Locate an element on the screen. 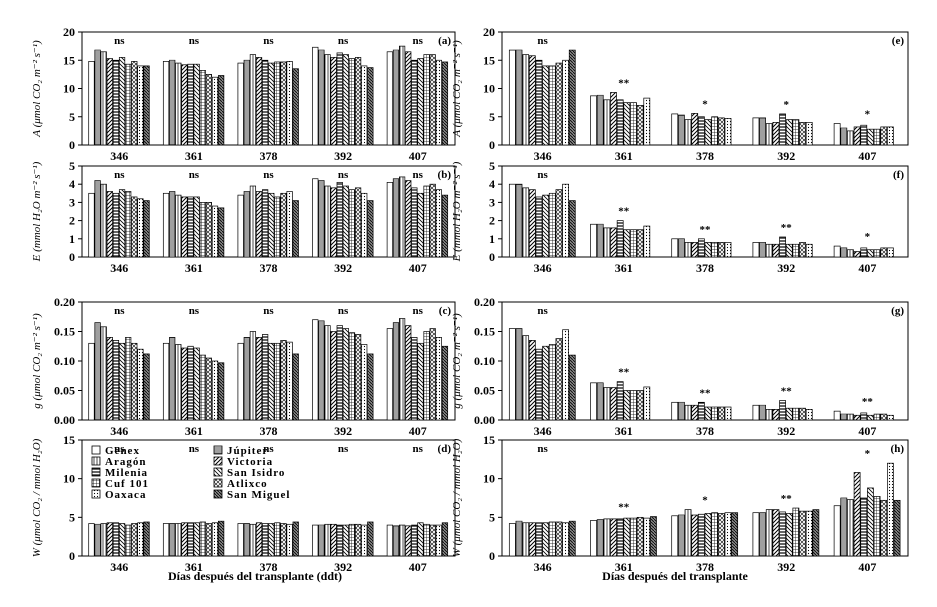  x-tick-label: 346 is located at coordinates (543, 268).